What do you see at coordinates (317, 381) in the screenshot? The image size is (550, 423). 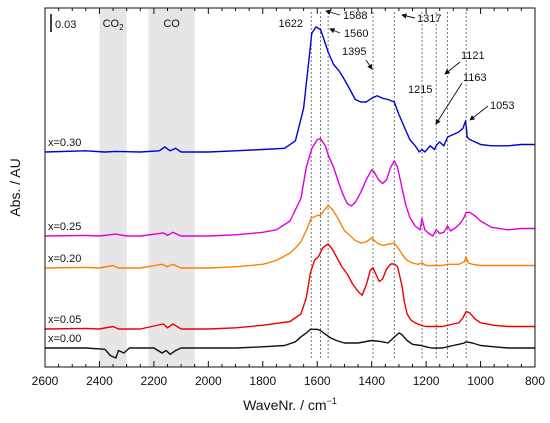 I see `x-tick-label-1600: 1600` at bounding box center [317, 381].